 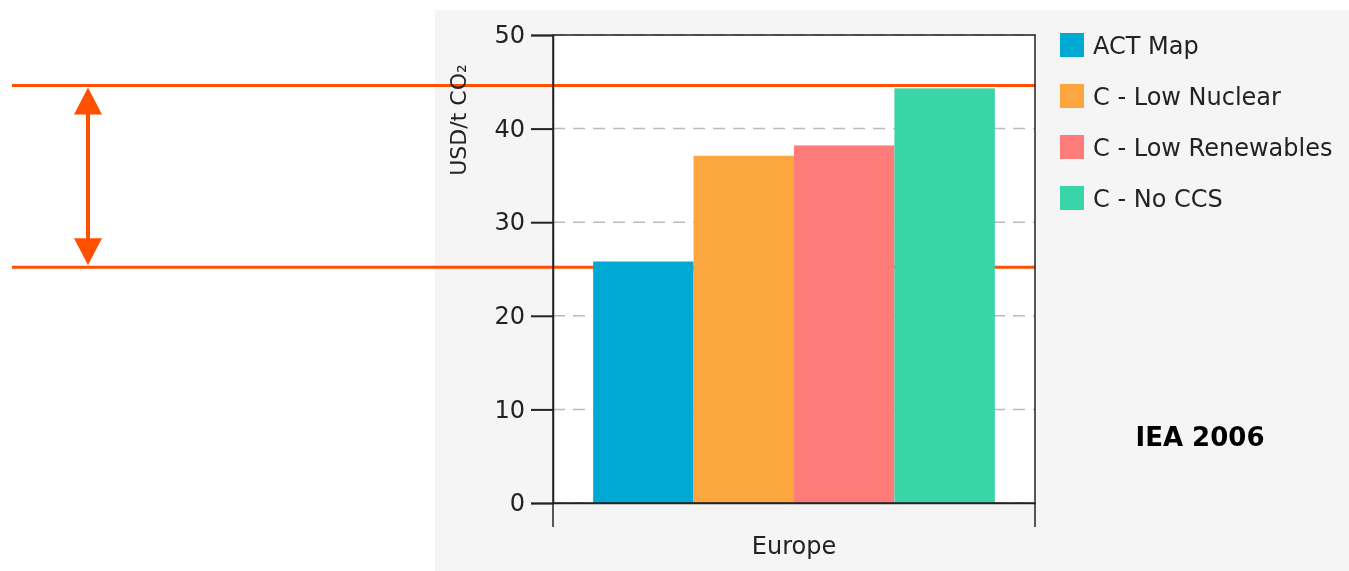 I want to click on x-tick-label: Europe, so click(x=794, y=546).